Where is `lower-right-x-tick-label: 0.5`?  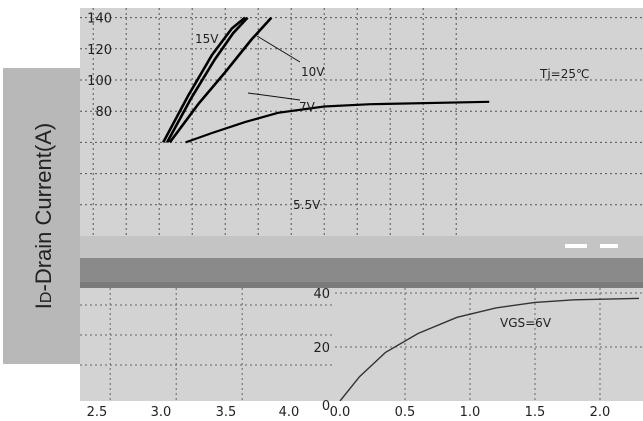
lower-right-x-tick-label: 0.5 is located at coordinates (405, 412).